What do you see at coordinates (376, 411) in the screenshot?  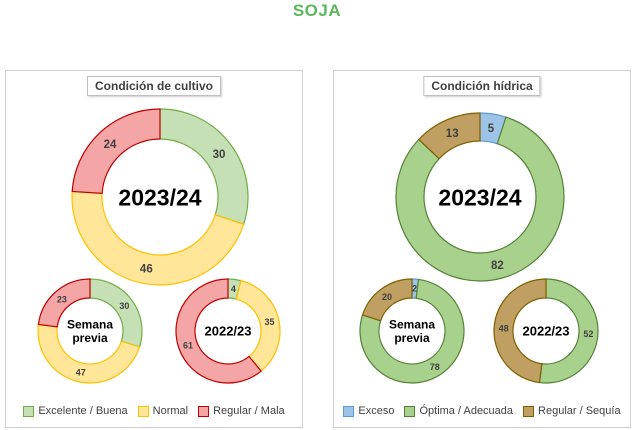 I see `legend-label: Exceso` at bounding box center [376, 411].